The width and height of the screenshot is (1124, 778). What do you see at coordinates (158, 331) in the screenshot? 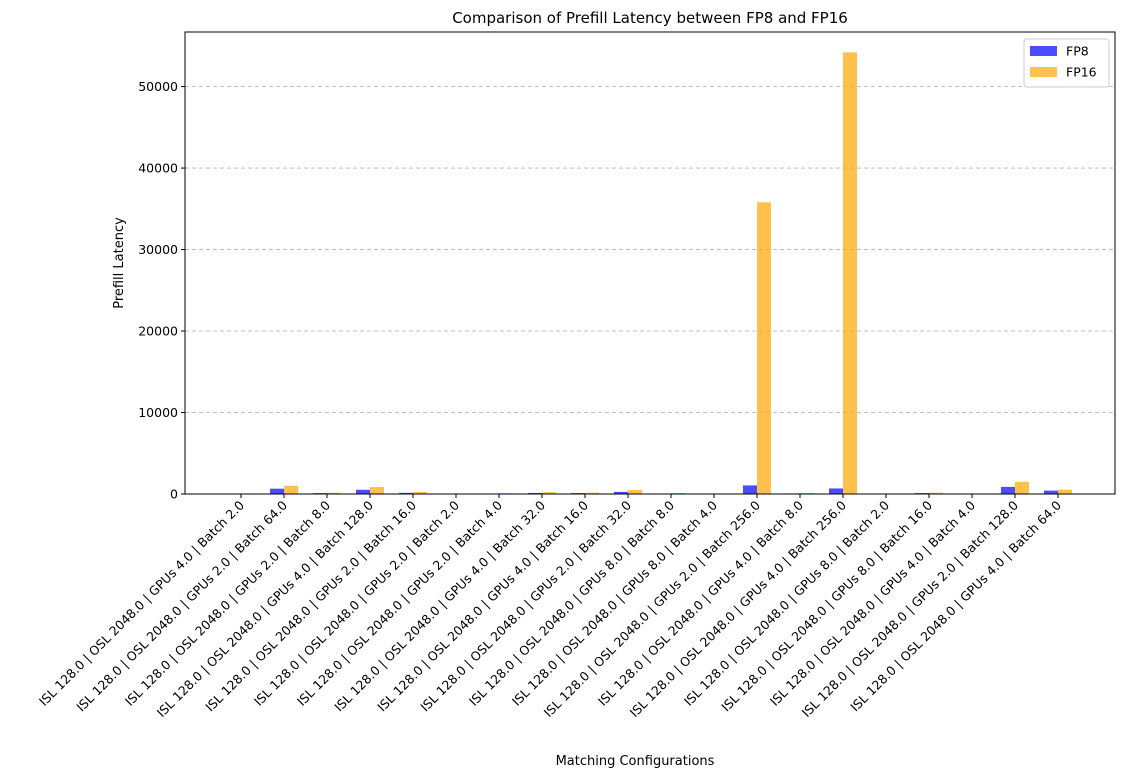
I see `y-tick-label: 20000` at bounding box center [158, 331].